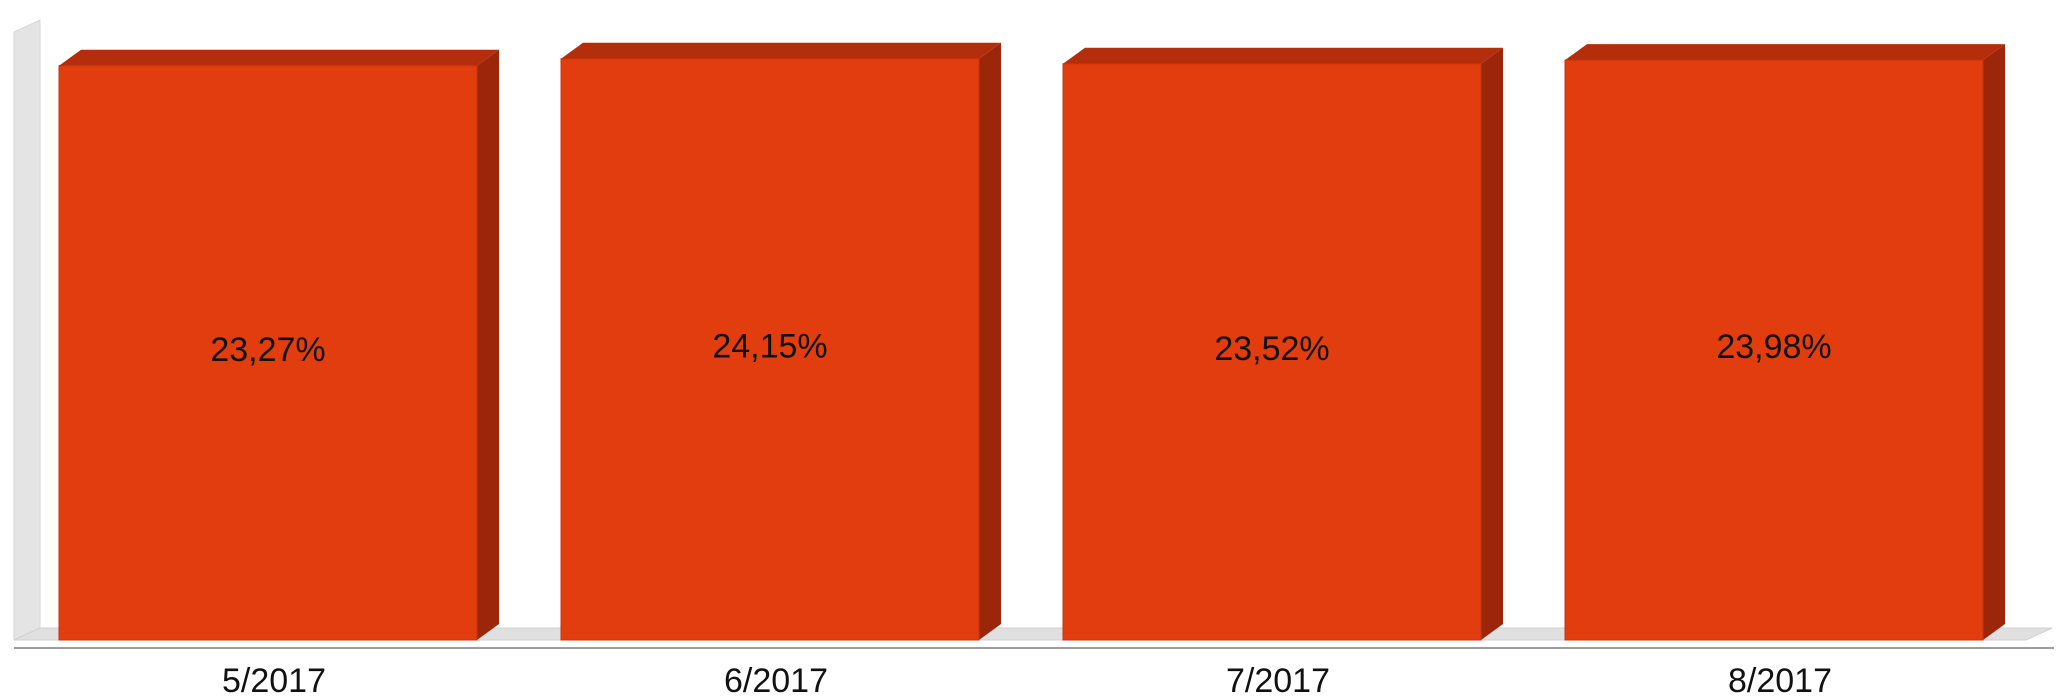 This screenshot has height=699, width=2060. Describe the element at coordinates (1780, 680) in the screenshot. I see `x-tick-label: 8/2017` at that location.